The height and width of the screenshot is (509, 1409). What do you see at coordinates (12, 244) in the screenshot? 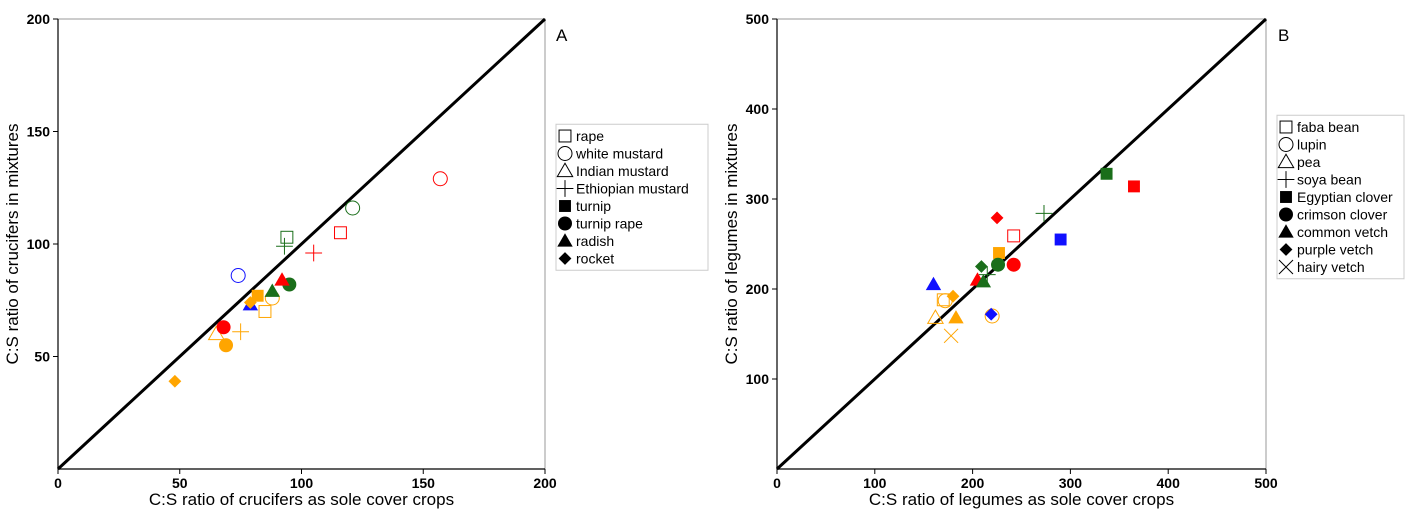
I see `y-axis-title: C:S ratio of crucifers in mixtures` at bounding box center [12, 244].